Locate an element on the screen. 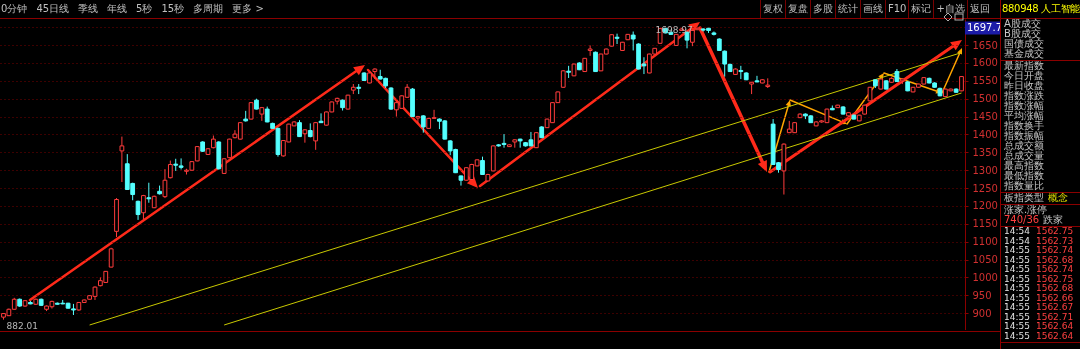 This screenshot has width=1080, height=349. y-tick-label: 900 is located at coordinates (982, 313).